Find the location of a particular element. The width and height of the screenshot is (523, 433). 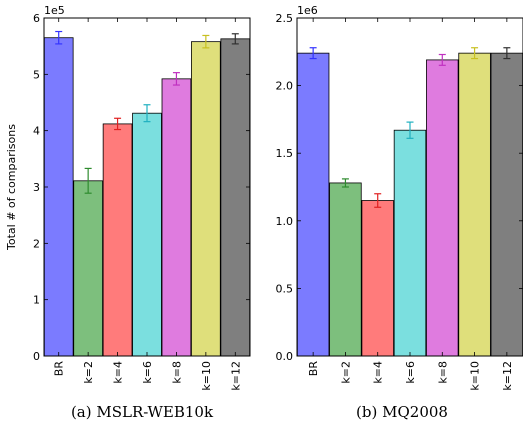

chart2-ytick-label-1: 0.5 is located at coordinates (285, 288).